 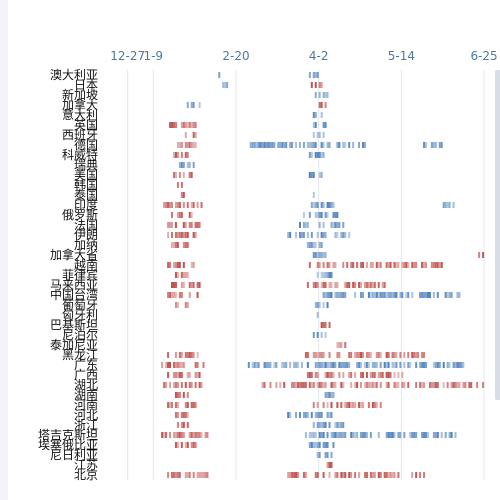 What do you see at coordinates (86, 415) in the screenshot?
I see `row-label: 河北` at bounding box center [86, 415].